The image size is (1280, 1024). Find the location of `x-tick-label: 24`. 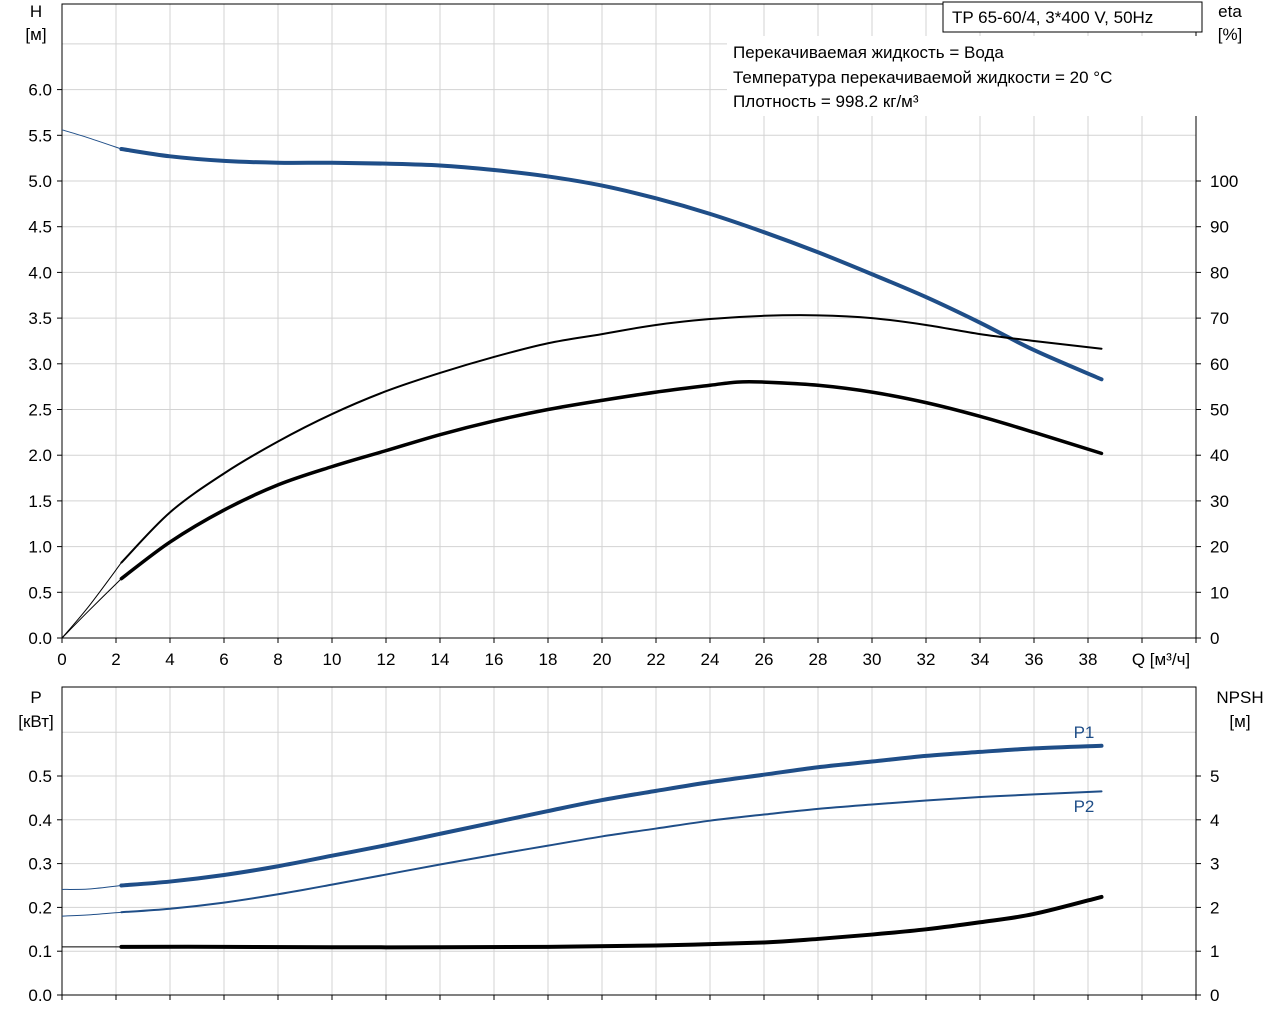

x-tick-label: 24 is located at coordinates (710, 659).